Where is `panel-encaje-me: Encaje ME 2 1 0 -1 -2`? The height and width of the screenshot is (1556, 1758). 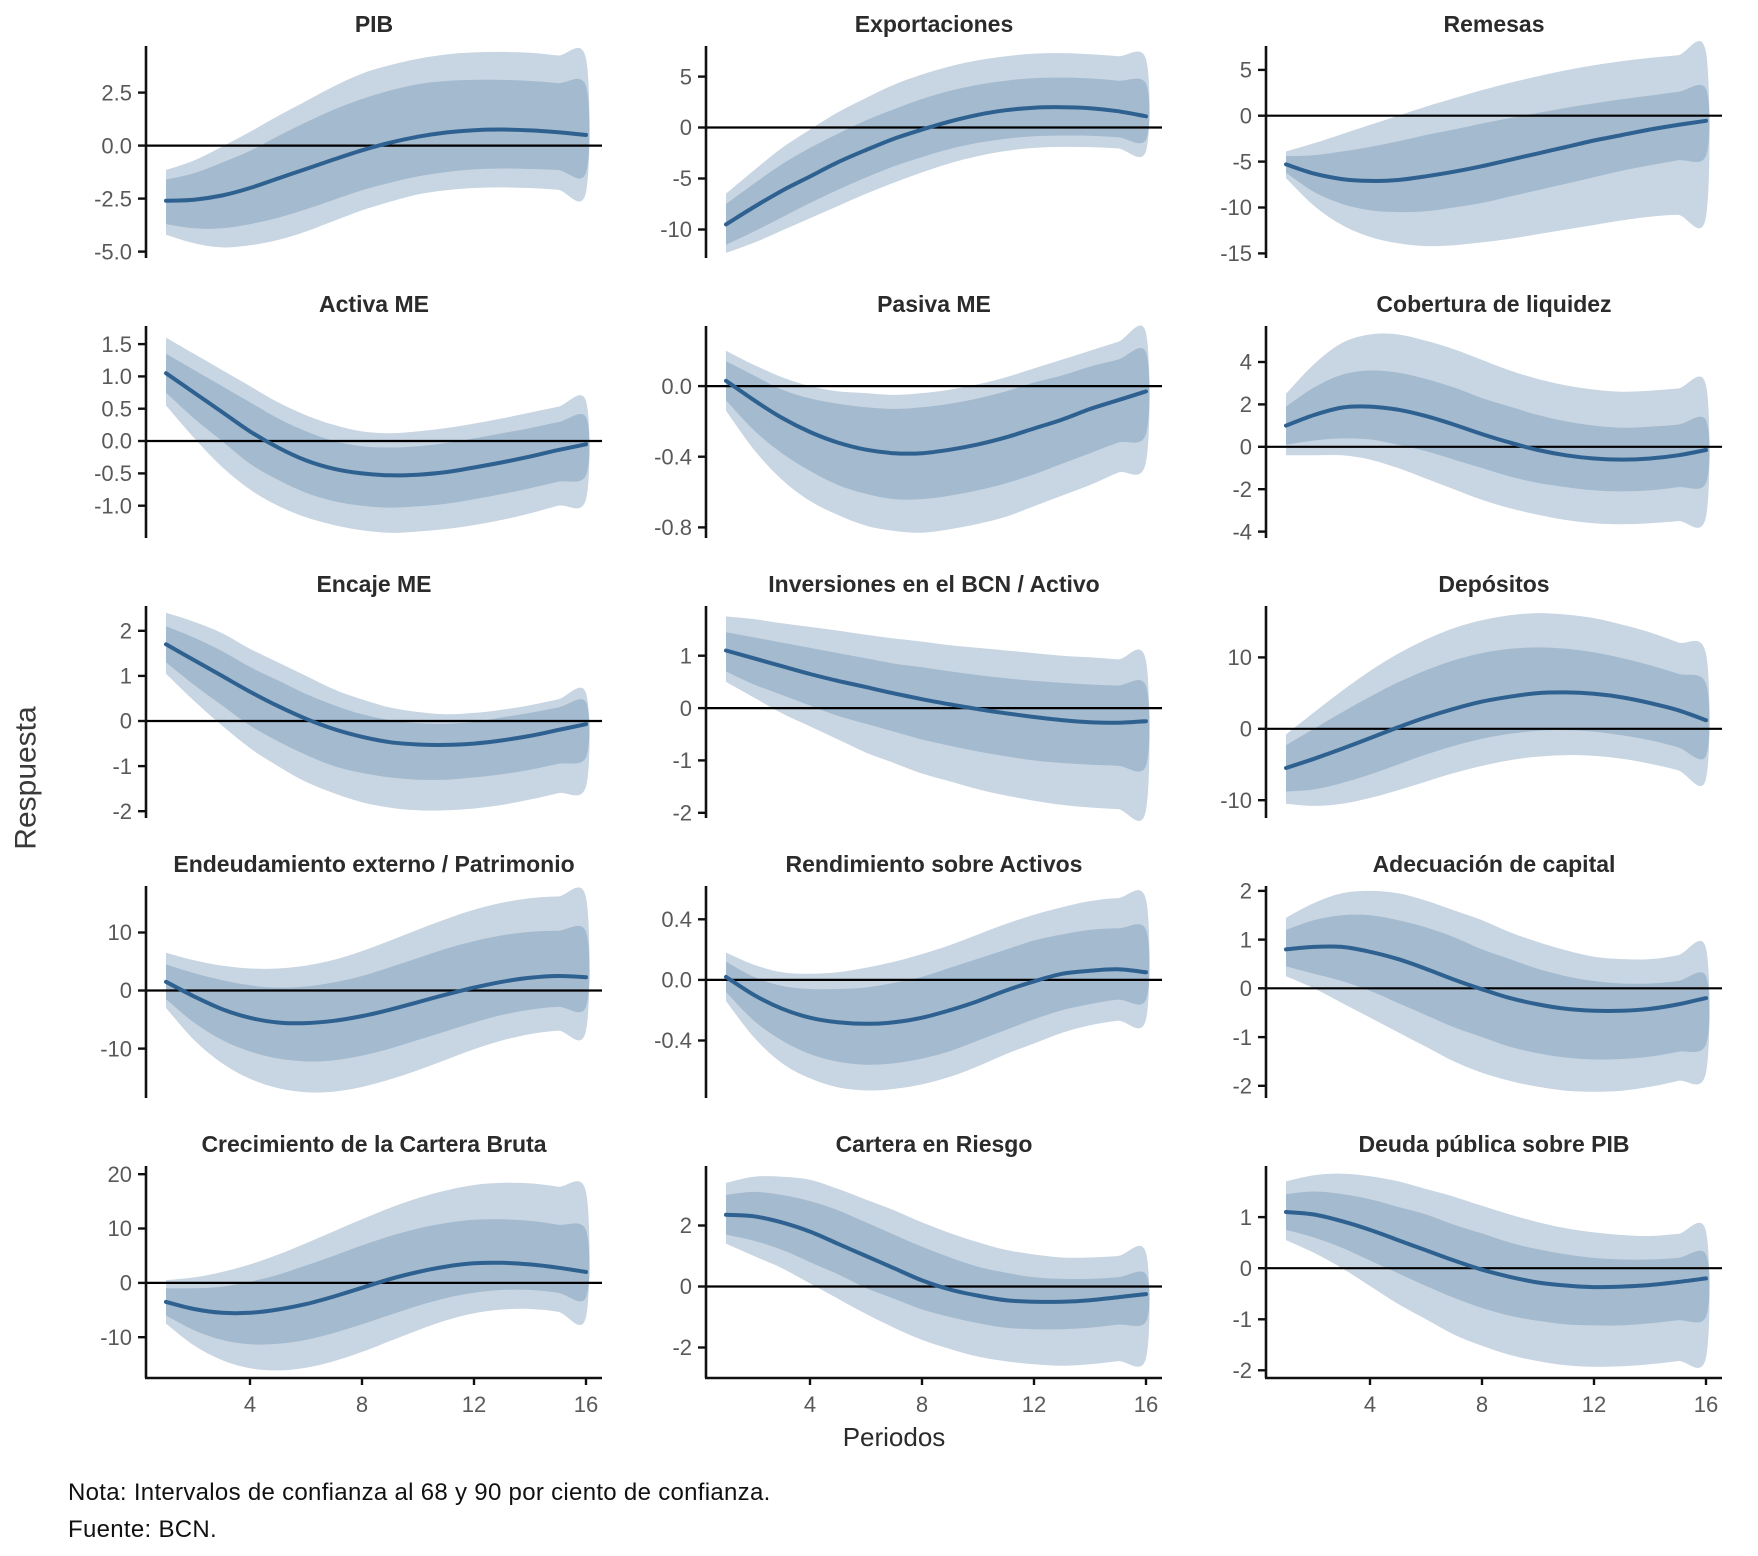
panel-encaje-me: Encaje ME 2 1 0 -1 -2 is located at coordinates (334, 696).